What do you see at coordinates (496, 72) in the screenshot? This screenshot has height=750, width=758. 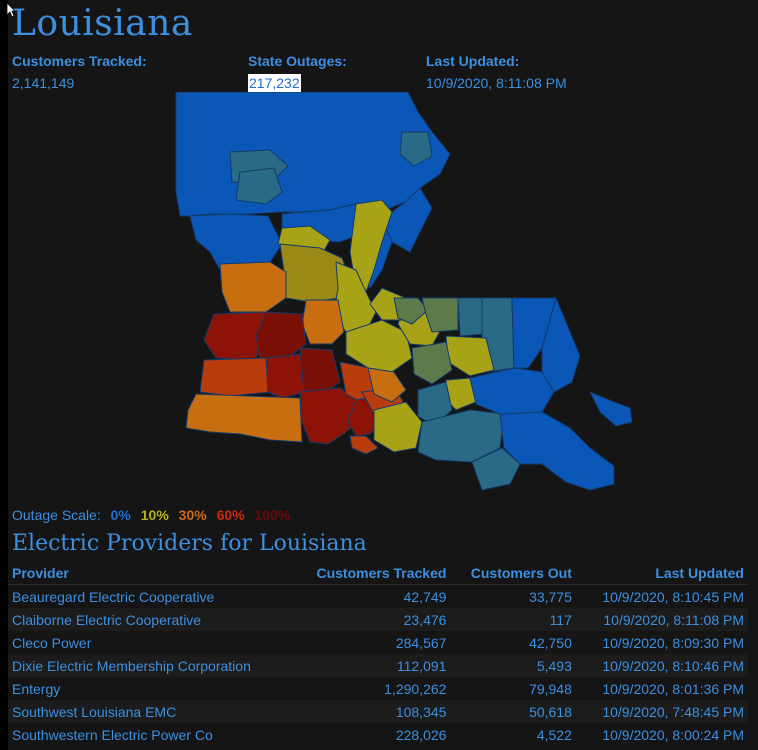 I see `last-updated-stat: Last Updated: 10/9/2020, 8:11:08 PM` at bounding box center [496, 72].